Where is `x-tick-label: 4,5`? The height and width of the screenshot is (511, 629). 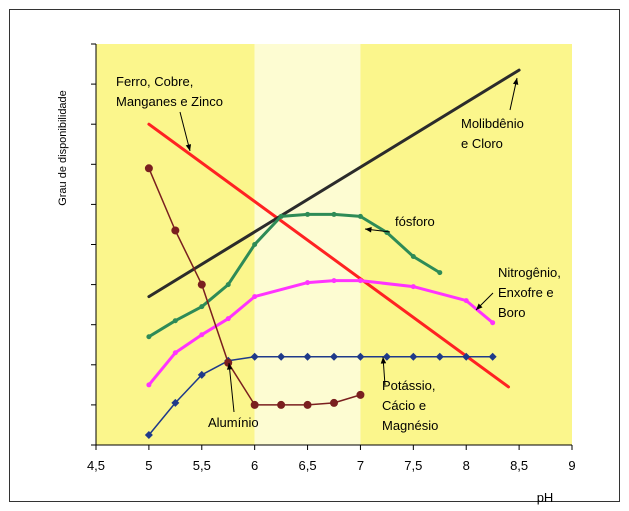 x-tick-label: 4,5 is located at coordinates (96, 465).